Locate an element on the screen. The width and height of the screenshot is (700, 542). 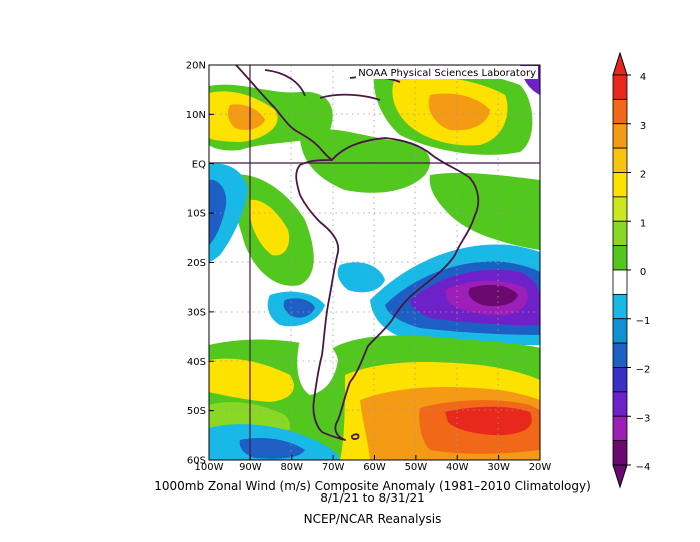
shade-southwest-blue is located at coordinates (272, 448).